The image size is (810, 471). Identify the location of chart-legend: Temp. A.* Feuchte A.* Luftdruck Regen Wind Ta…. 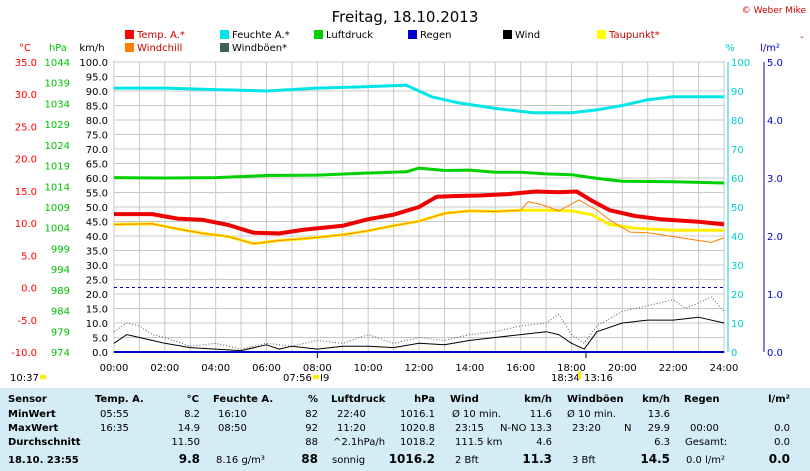
(392, 42).